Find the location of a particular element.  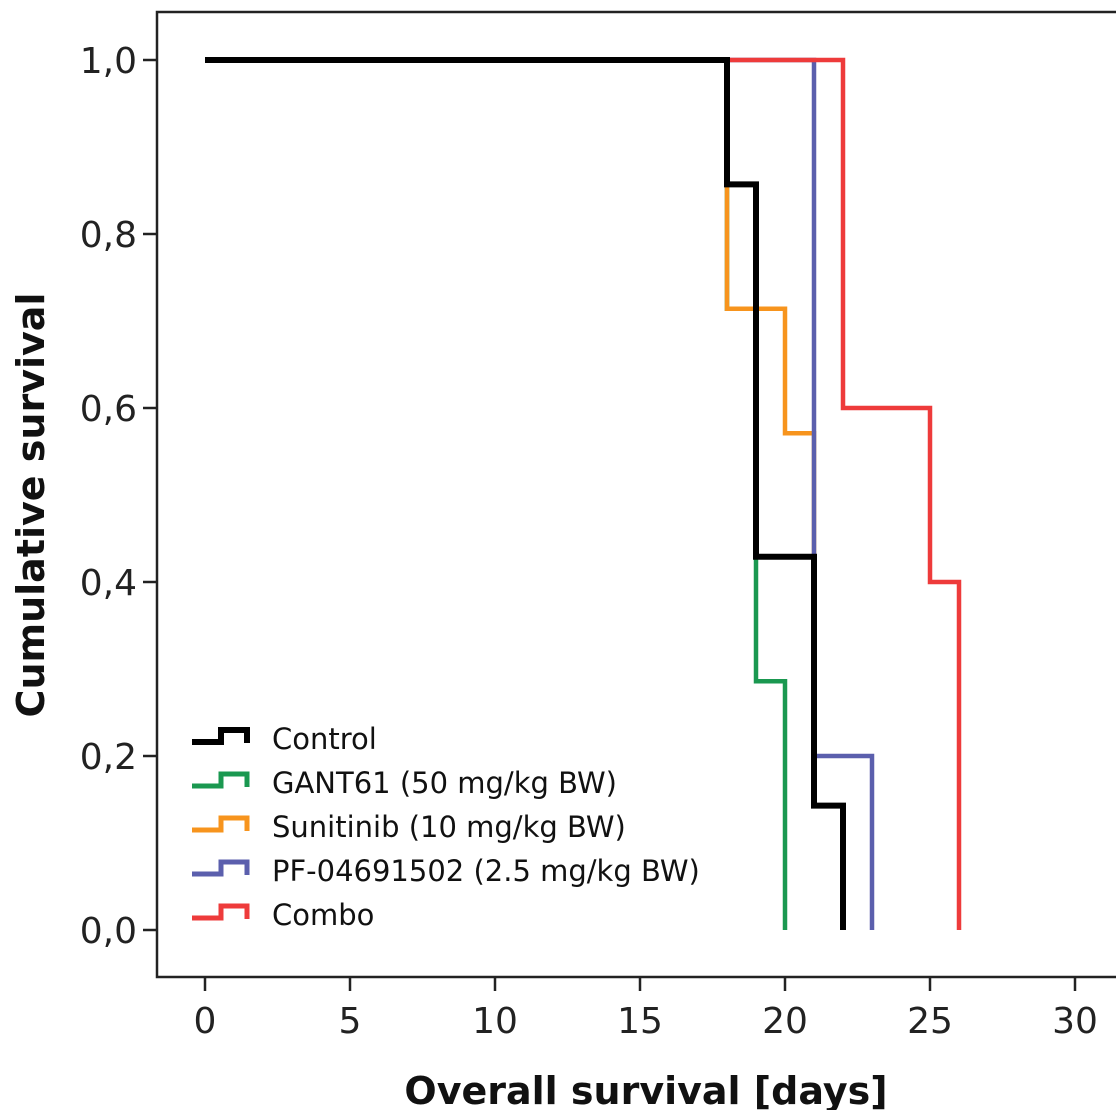

y-axis-title: Cumulative survival is located at coordinates (31, 505).